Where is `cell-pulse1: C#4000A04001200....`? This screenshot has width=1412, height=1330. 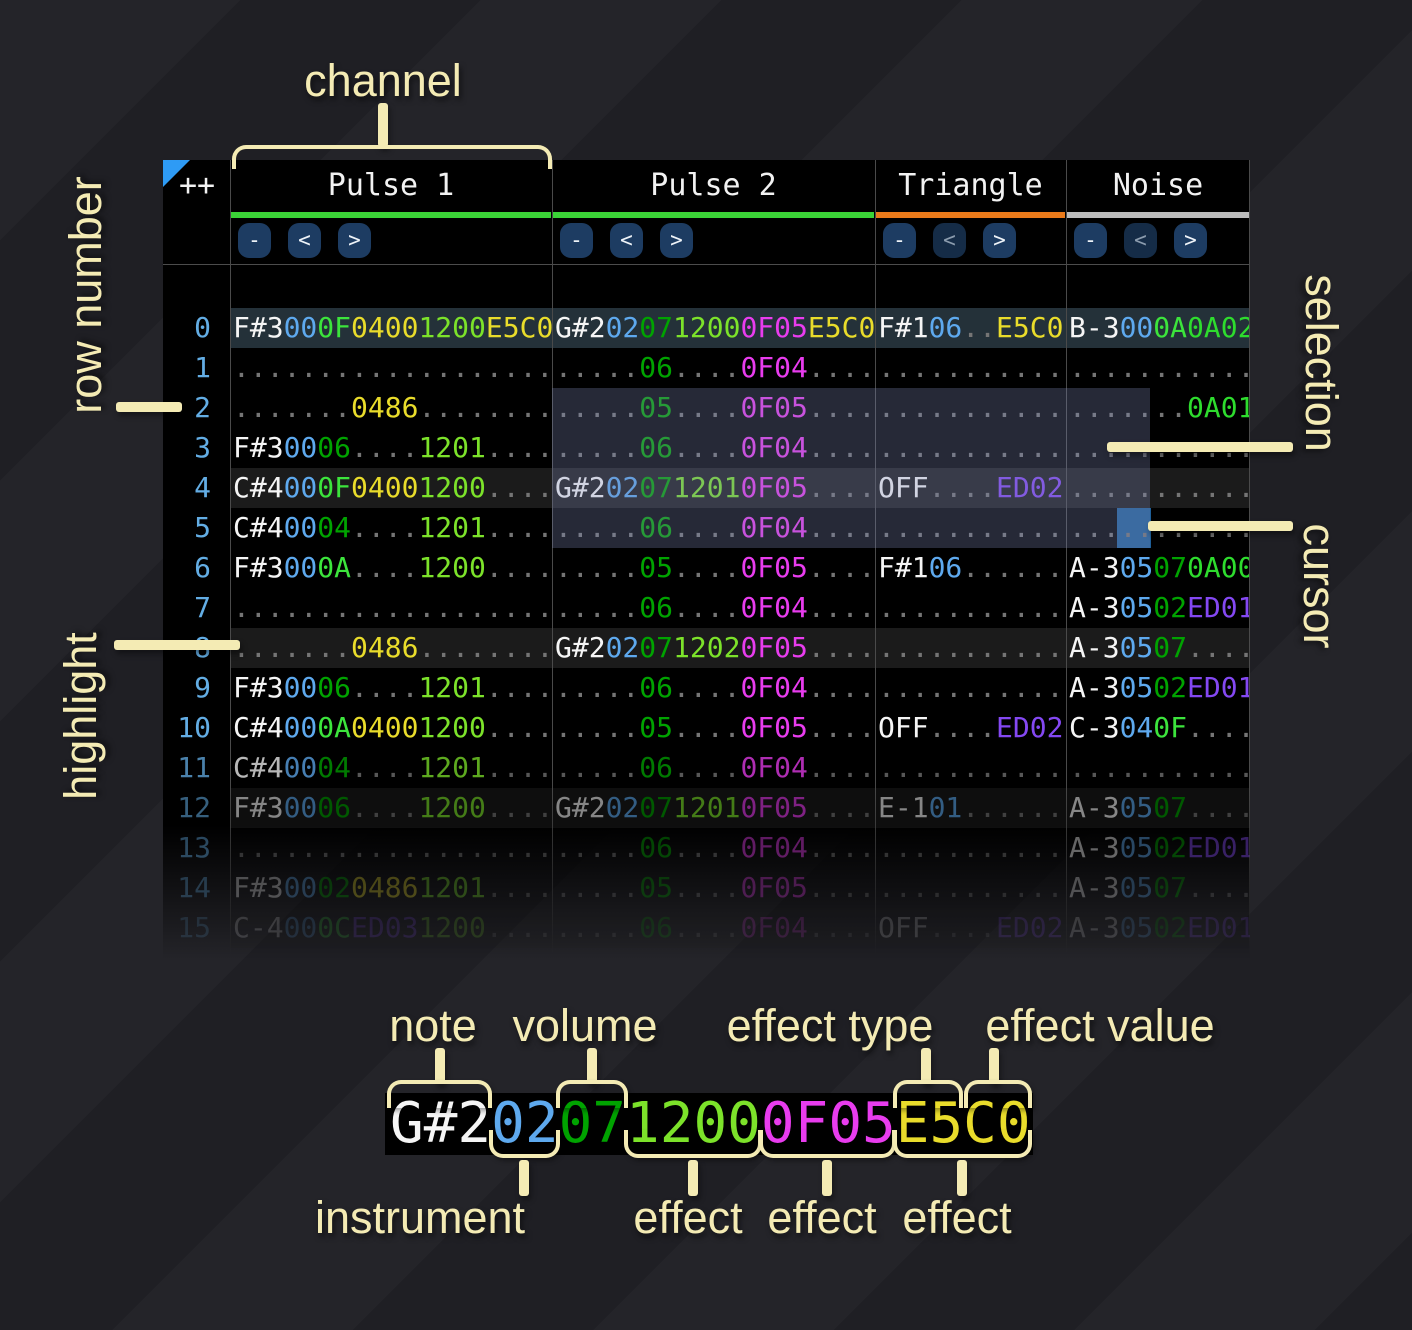
cell-pulse1: C#4000A04001200.... is located at coordinates (391, 728).